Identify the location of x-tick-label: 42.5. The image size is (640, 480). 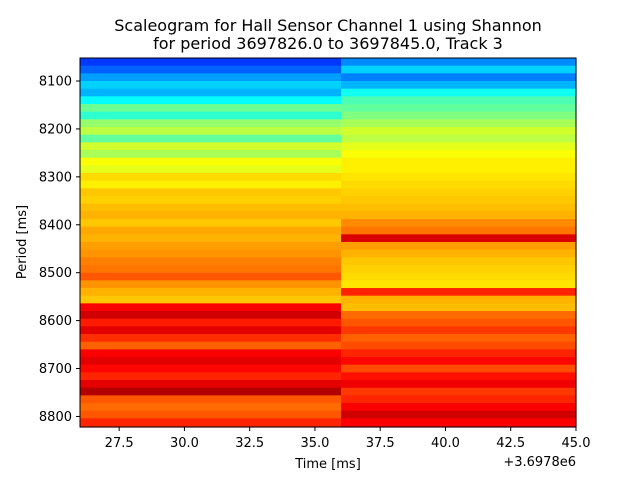
(510, 443).